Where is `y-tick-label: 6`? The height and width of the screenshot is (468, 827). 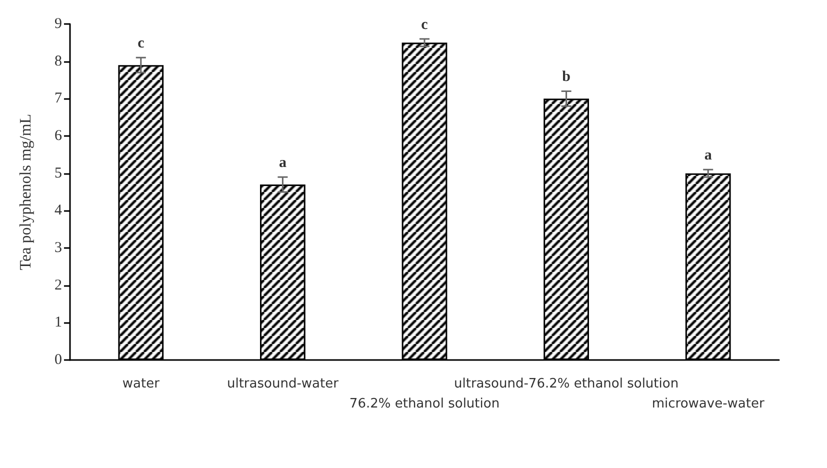 y-tick-label: 6 is located at coordinates (58, 136).